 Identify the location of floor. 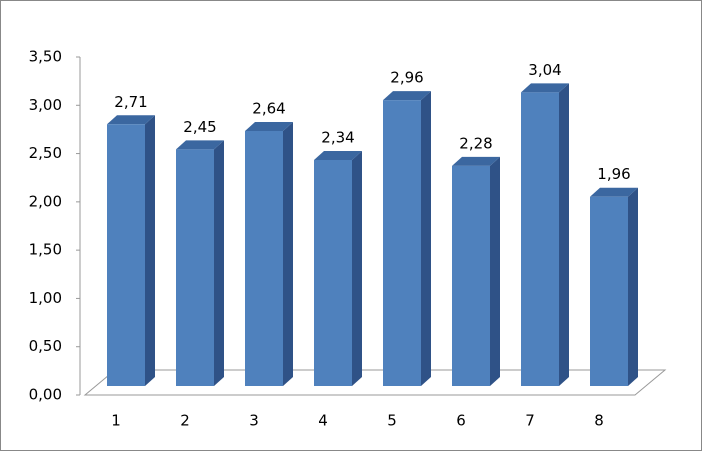
(375, 382).